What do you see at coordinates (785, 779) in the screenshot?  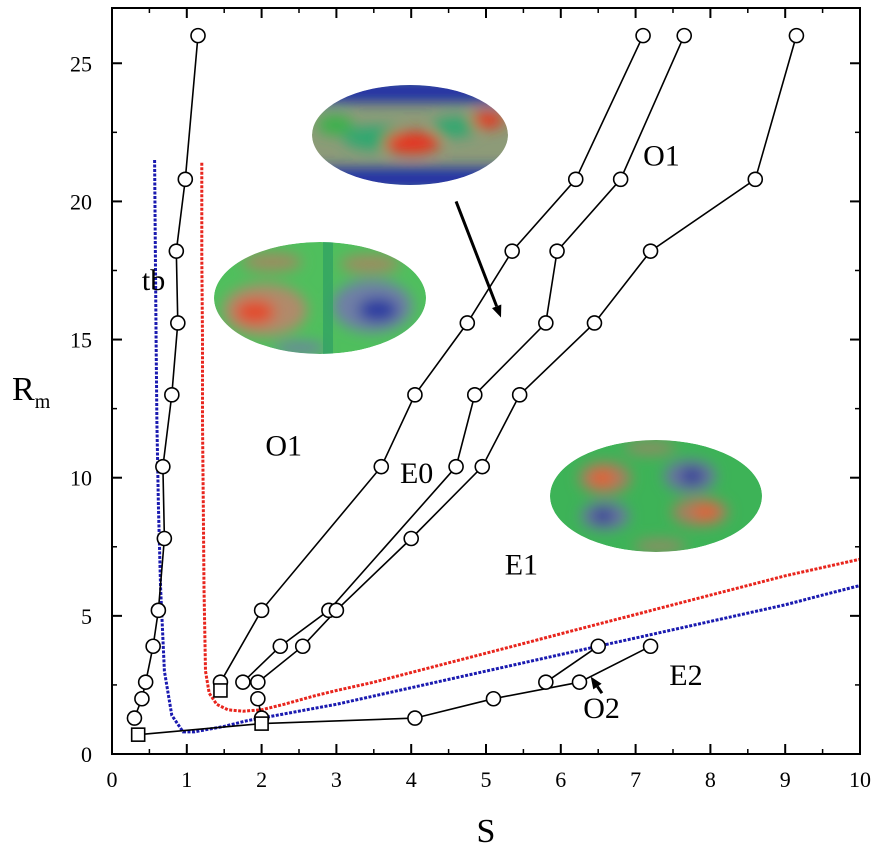 I see `x-tick-label-9: 9` at bounding box center [785, 779].